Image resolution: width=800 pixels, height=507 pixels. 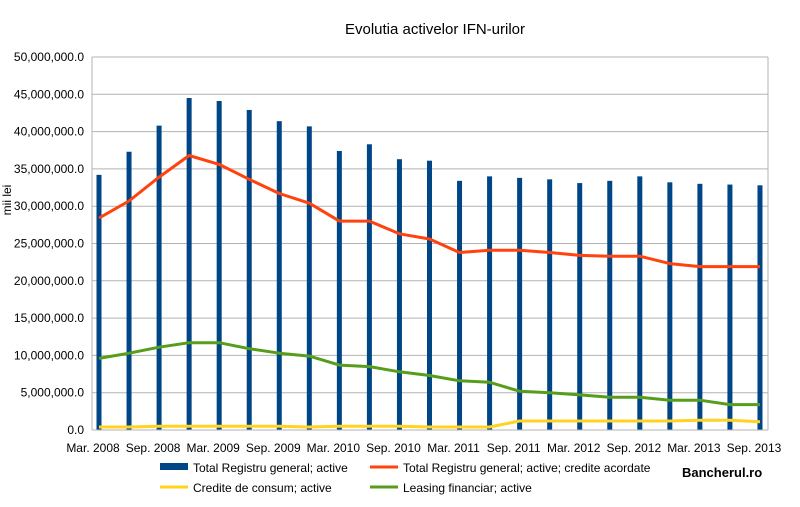 What do you see at coordinates (49, 318) in the screenshot?
I see `y-tick-label: 15,000,000.0` at bounding box center [49, 318].